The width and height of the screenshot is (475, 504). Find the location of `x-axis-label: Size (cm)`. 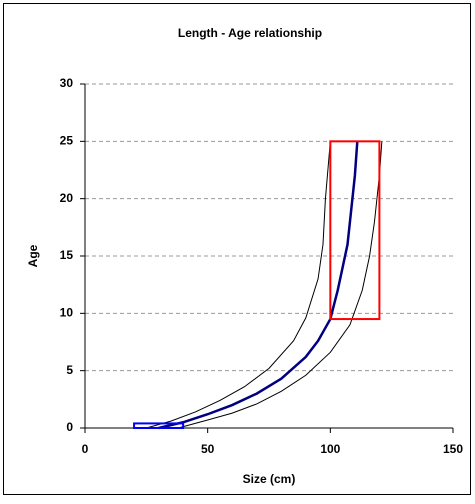

x-axis-label: Size (cm) is located at coordinates (269, 479).